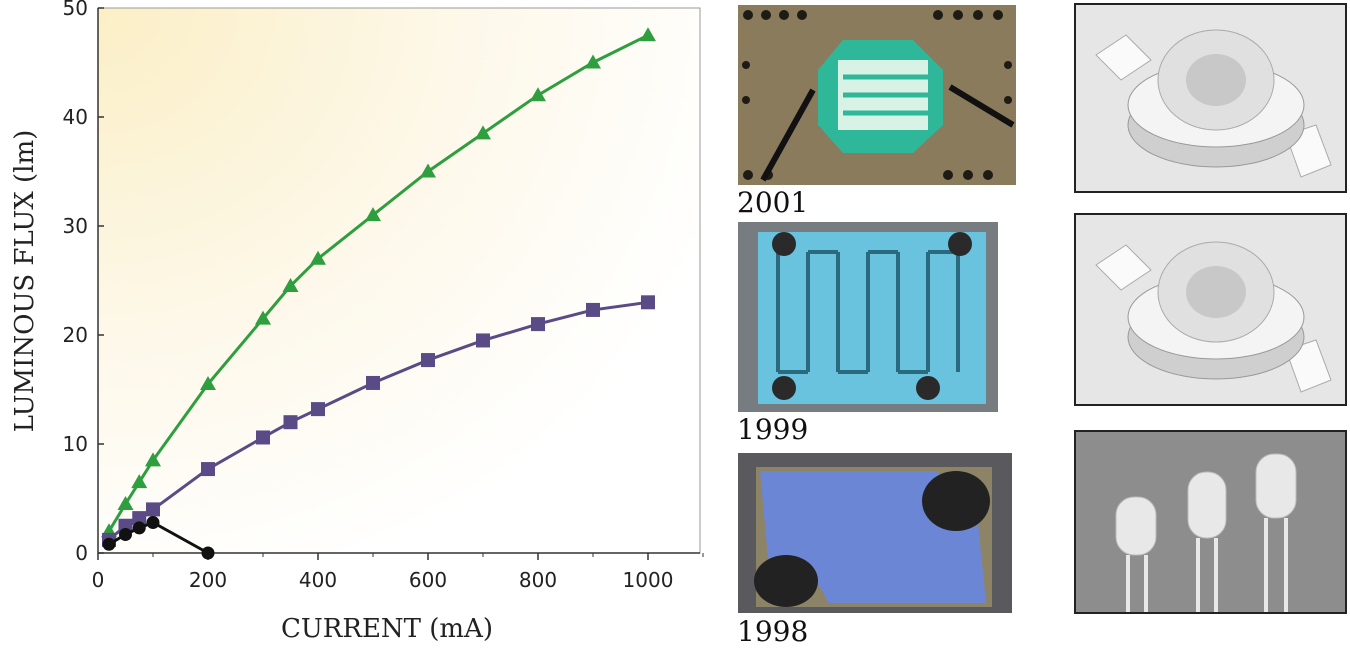 The image size is (1350, 648). I want to click on chip-1999-year: 1999, so click(773, 429).